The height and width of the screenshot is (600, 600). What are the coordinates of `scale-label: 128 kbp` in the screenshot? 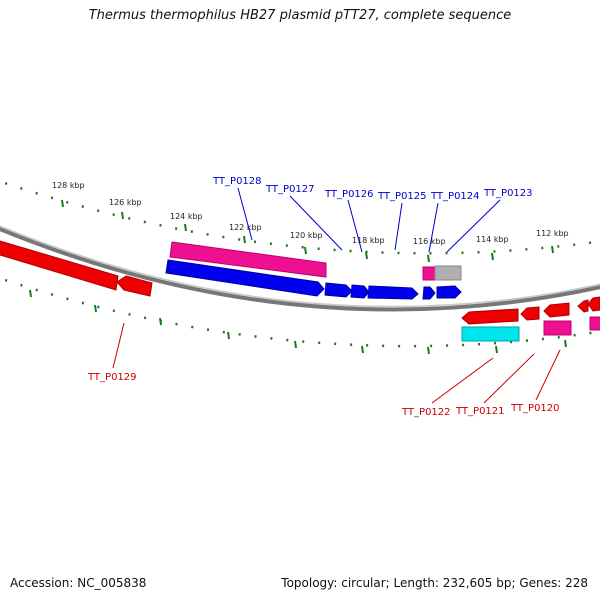 It's located at (68, 185).